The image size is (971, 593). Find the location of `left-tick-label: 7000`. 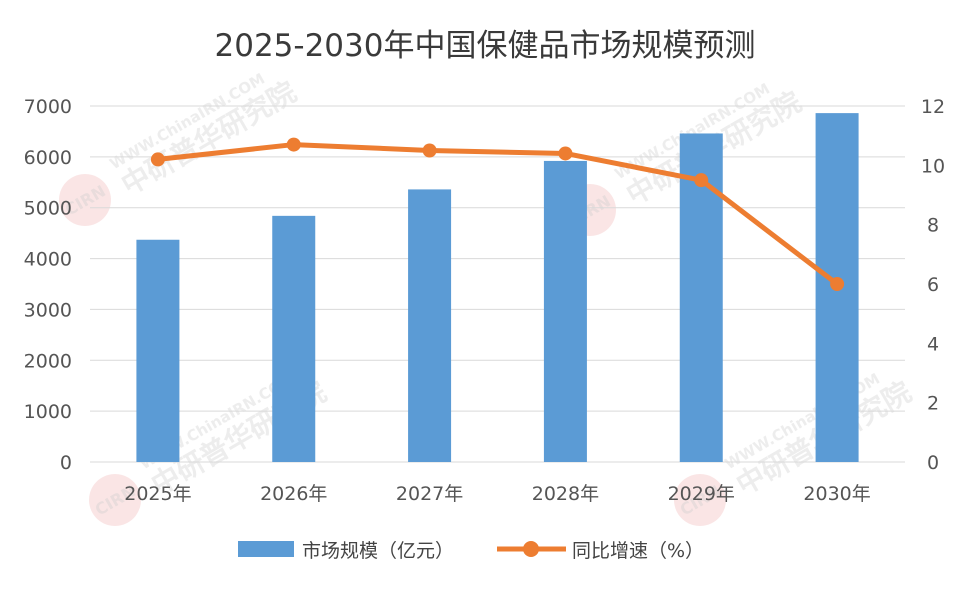

left-tick-label: 7000 is located at coordinates (48, 107).